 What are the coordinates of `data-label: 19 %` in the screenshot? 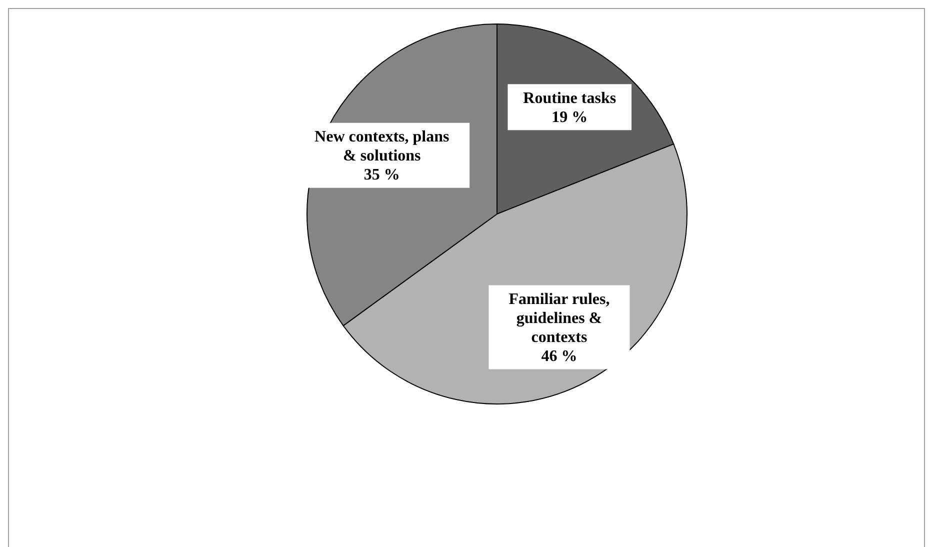 It's located at (570, 117).